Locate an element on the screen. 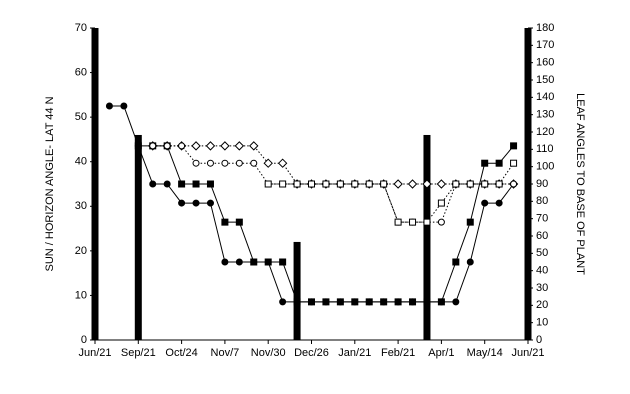  y2-tick-label: 90 is located at coordinates (542, 184).